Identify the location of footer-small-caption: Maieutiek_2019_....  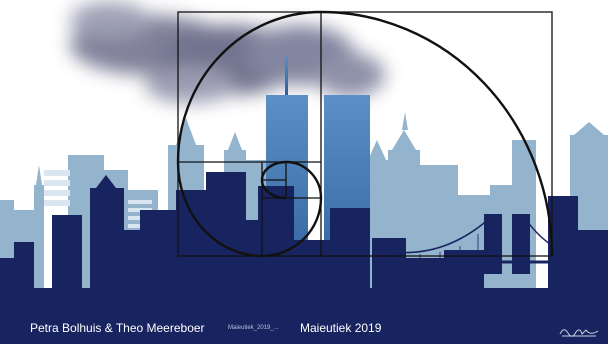
(253, 328).